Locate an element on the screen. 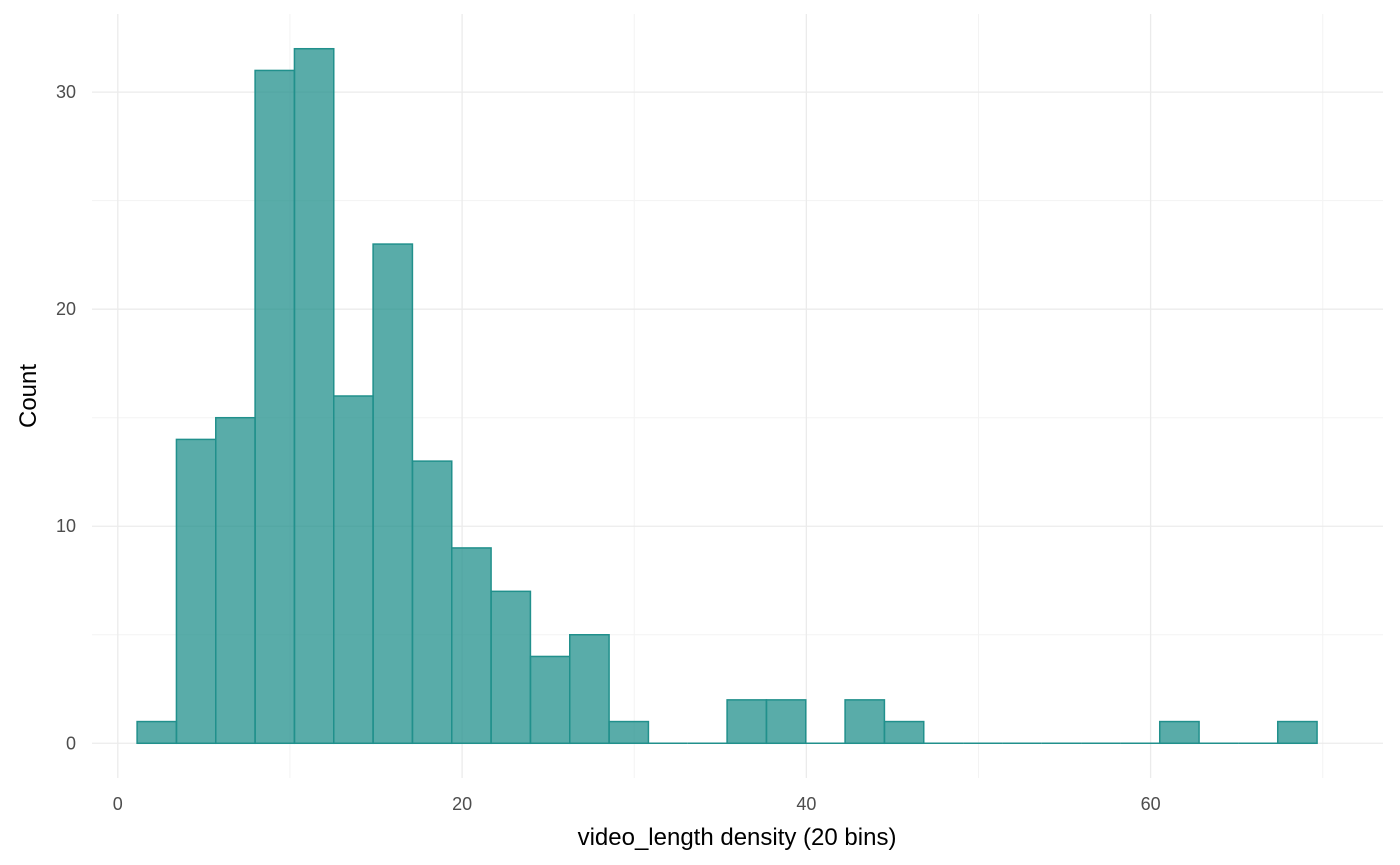 The image size is (1400, 865). x-tick-label: 40 is located at coordinates (806, 804).